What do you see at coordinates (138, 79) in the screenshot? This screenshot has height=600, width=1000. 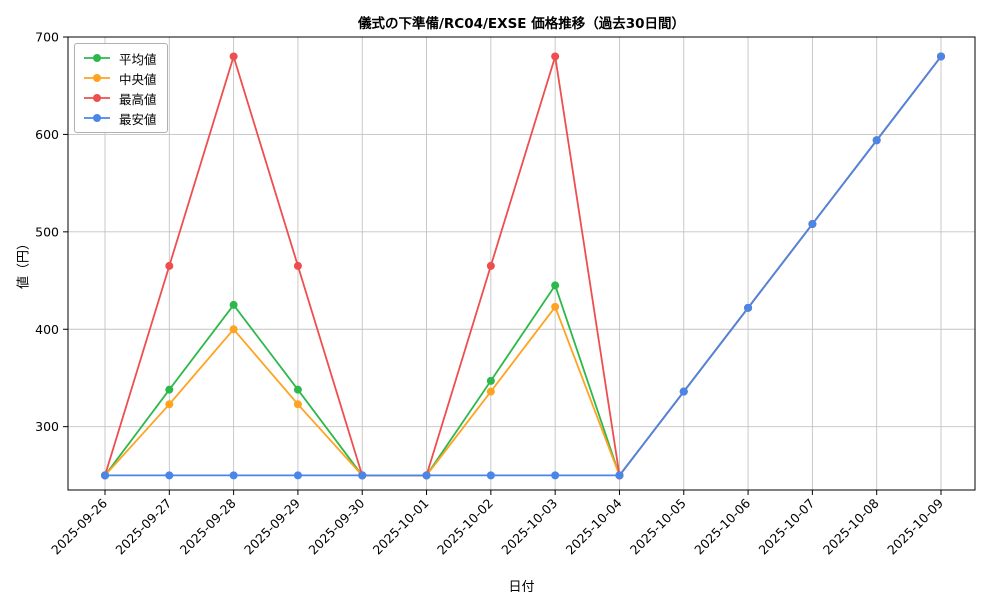 I see `legend-label: 中央値` at bounding box center [138, 79].